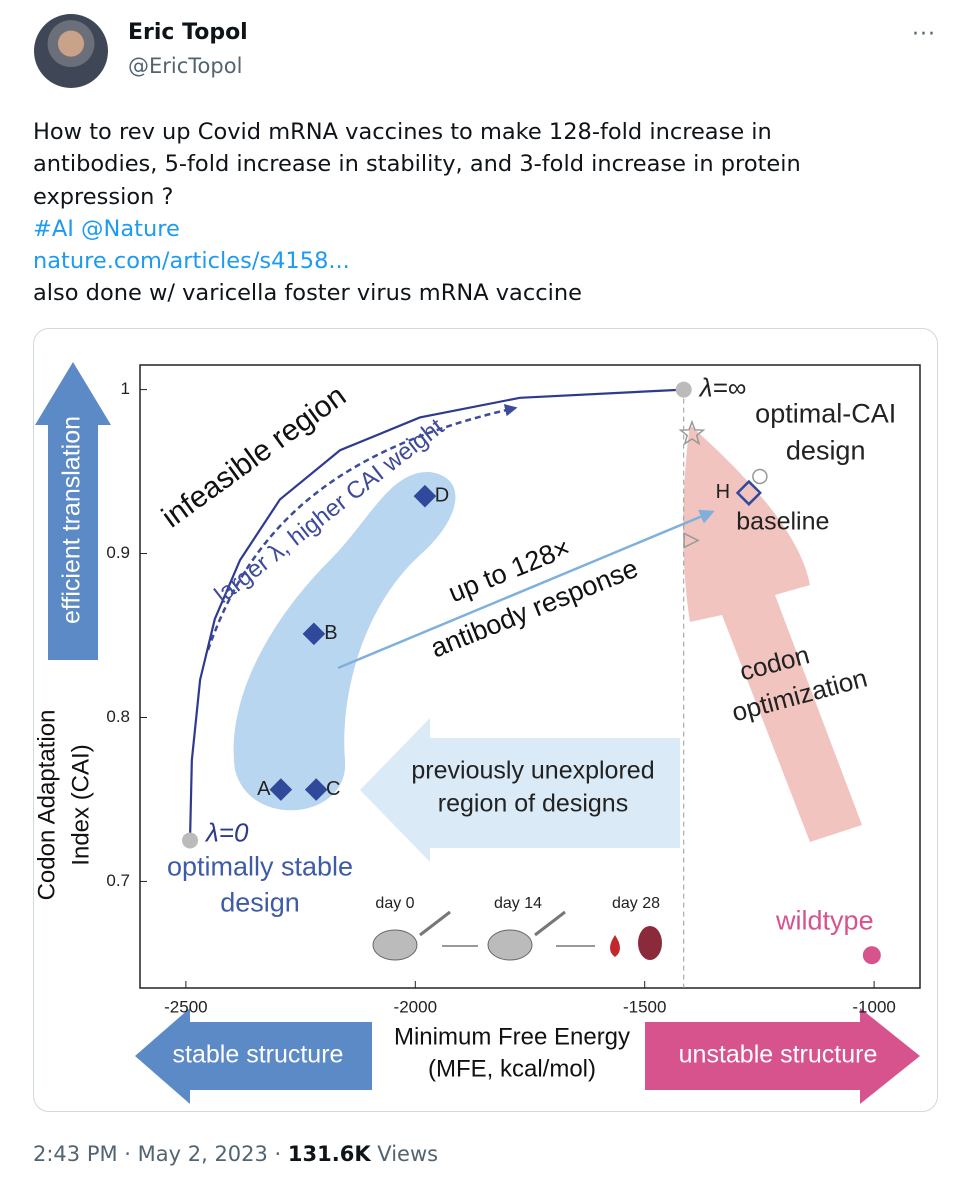 The image size is (968, 1196). Describe the element at coordinates (329, 1154) in the screenshot. I see `views-count: 131.6K` at that location.